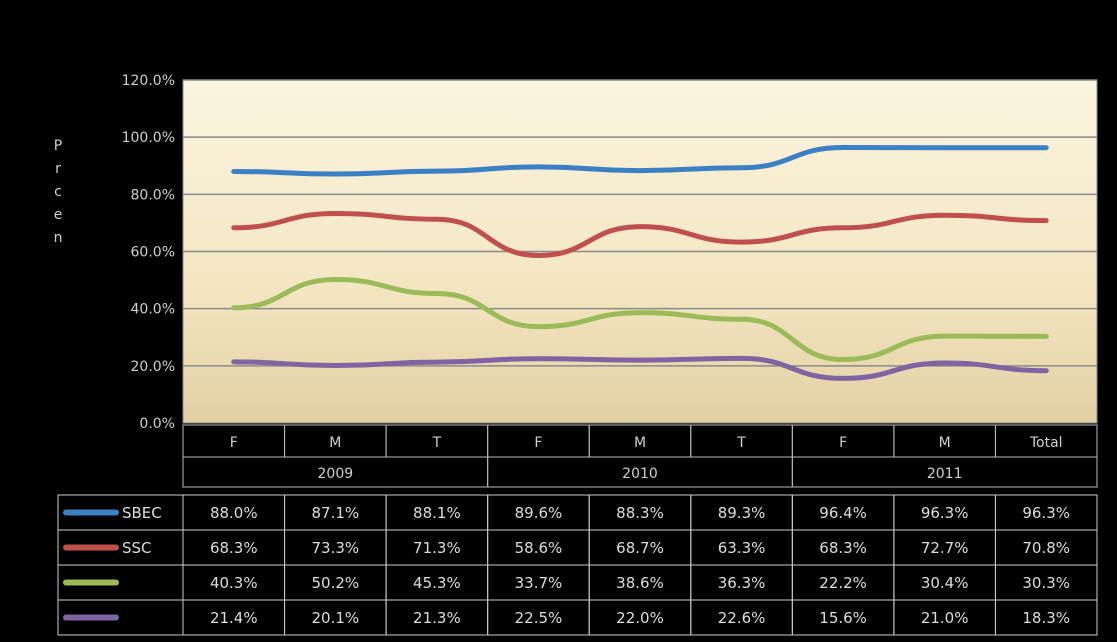  What do you see at coordinates (437, 583) in the screenshot?
I see `data-label: 45.3%` at bounding box center [437, 583].